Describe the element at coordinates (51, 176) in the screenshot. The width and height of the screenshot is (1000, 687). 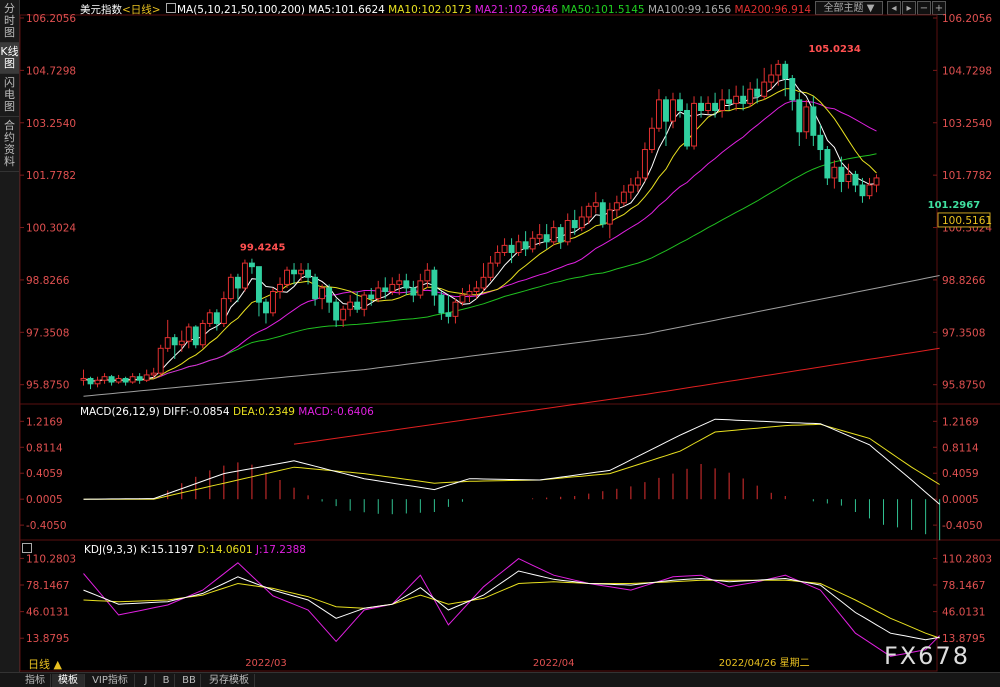
I see `price-label-left-4: 101.7782` at that location.